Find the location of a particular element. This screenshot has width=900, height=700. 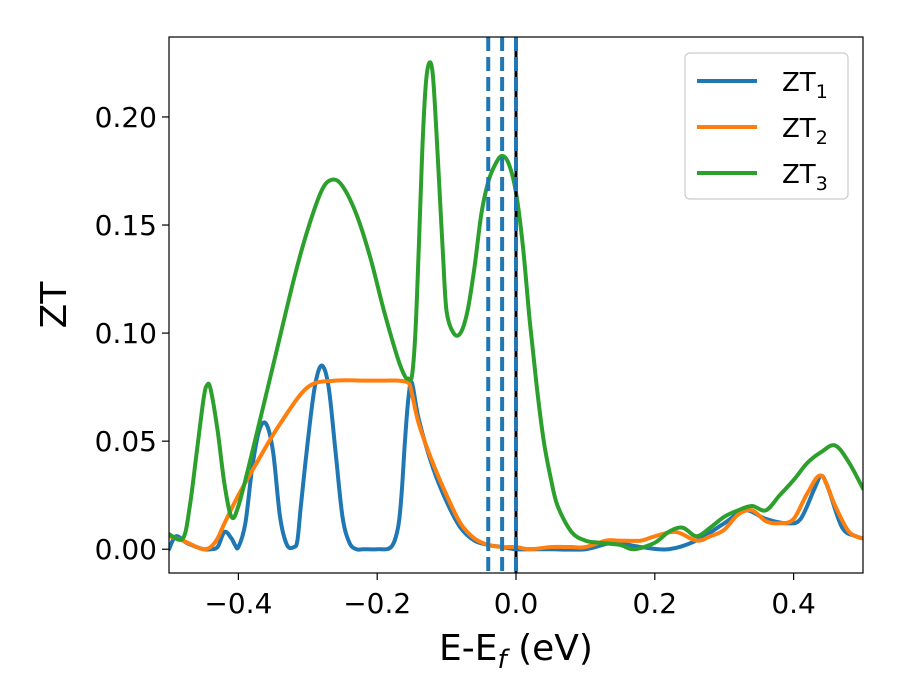

x-axis: −0.4 −0.2 0.0 0.2 0.4 is located at coordinates (510, 596).